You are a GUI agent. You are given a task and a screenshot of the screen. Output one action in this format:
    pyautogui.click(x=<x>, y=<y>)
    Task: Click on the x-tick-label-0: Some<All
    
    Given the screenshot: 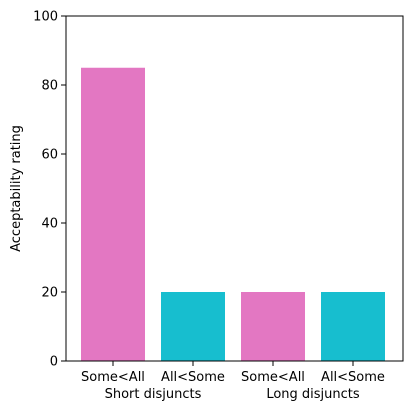 What is the action you would take?
    pyautogui.click(x=113, y=377)
    